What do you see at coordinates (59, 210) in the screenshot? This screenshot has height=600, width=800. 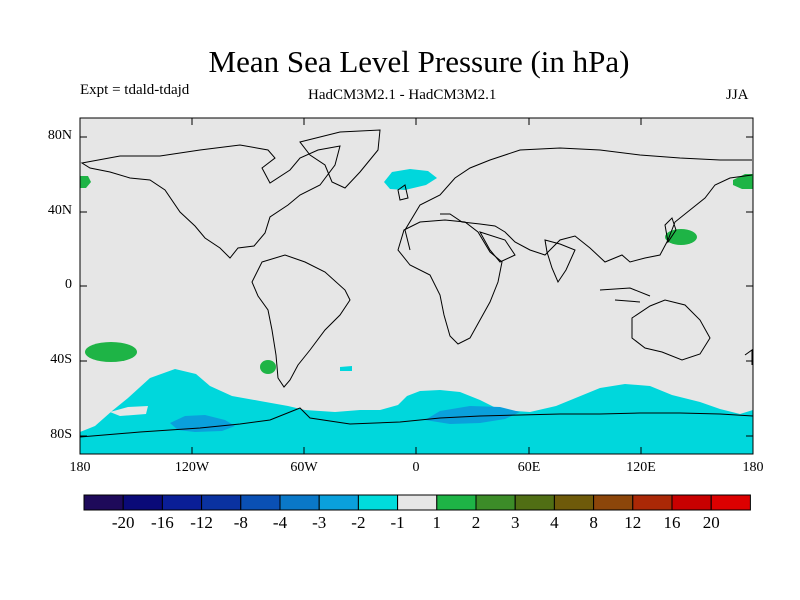 I see `ytick-40n: 40N` at bounding box center [59, 210].